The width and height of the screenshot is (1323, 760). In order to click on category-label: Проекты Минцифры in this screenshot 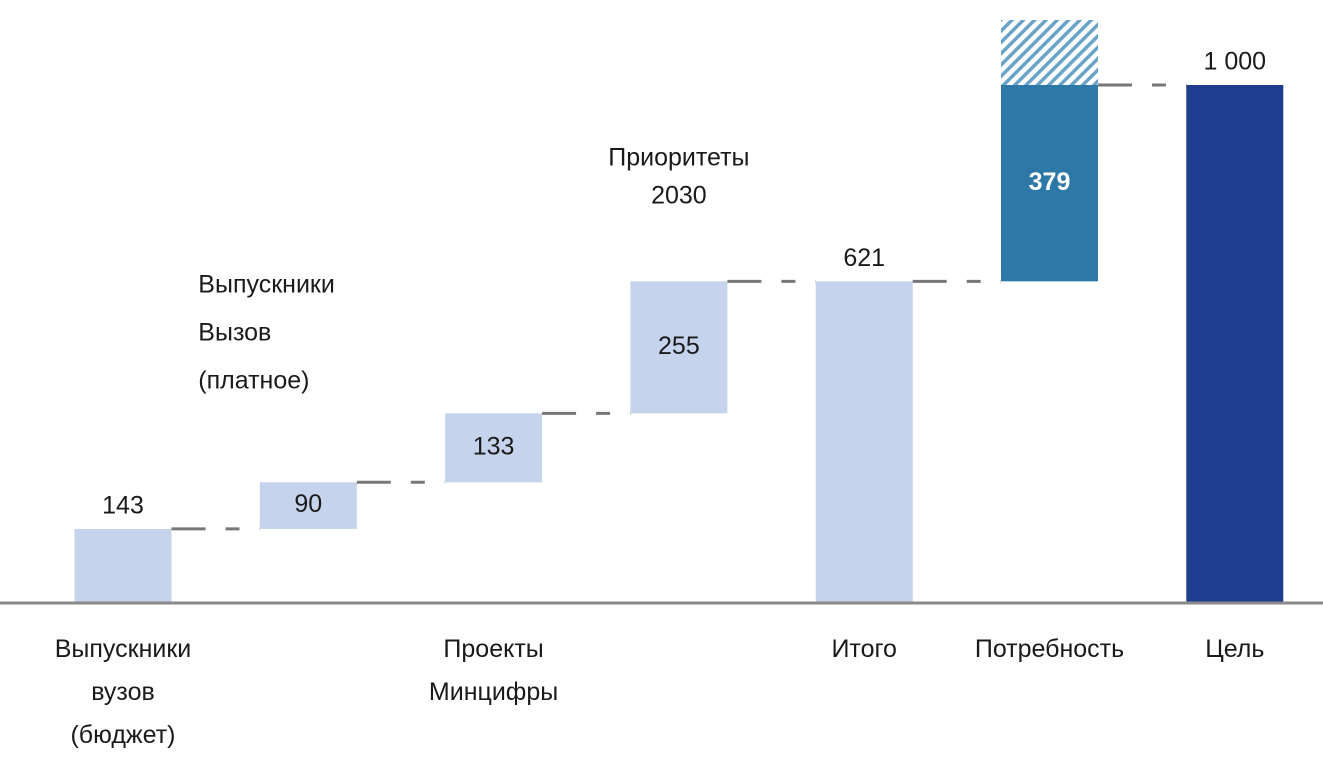, I will do `click(493, 670)`.